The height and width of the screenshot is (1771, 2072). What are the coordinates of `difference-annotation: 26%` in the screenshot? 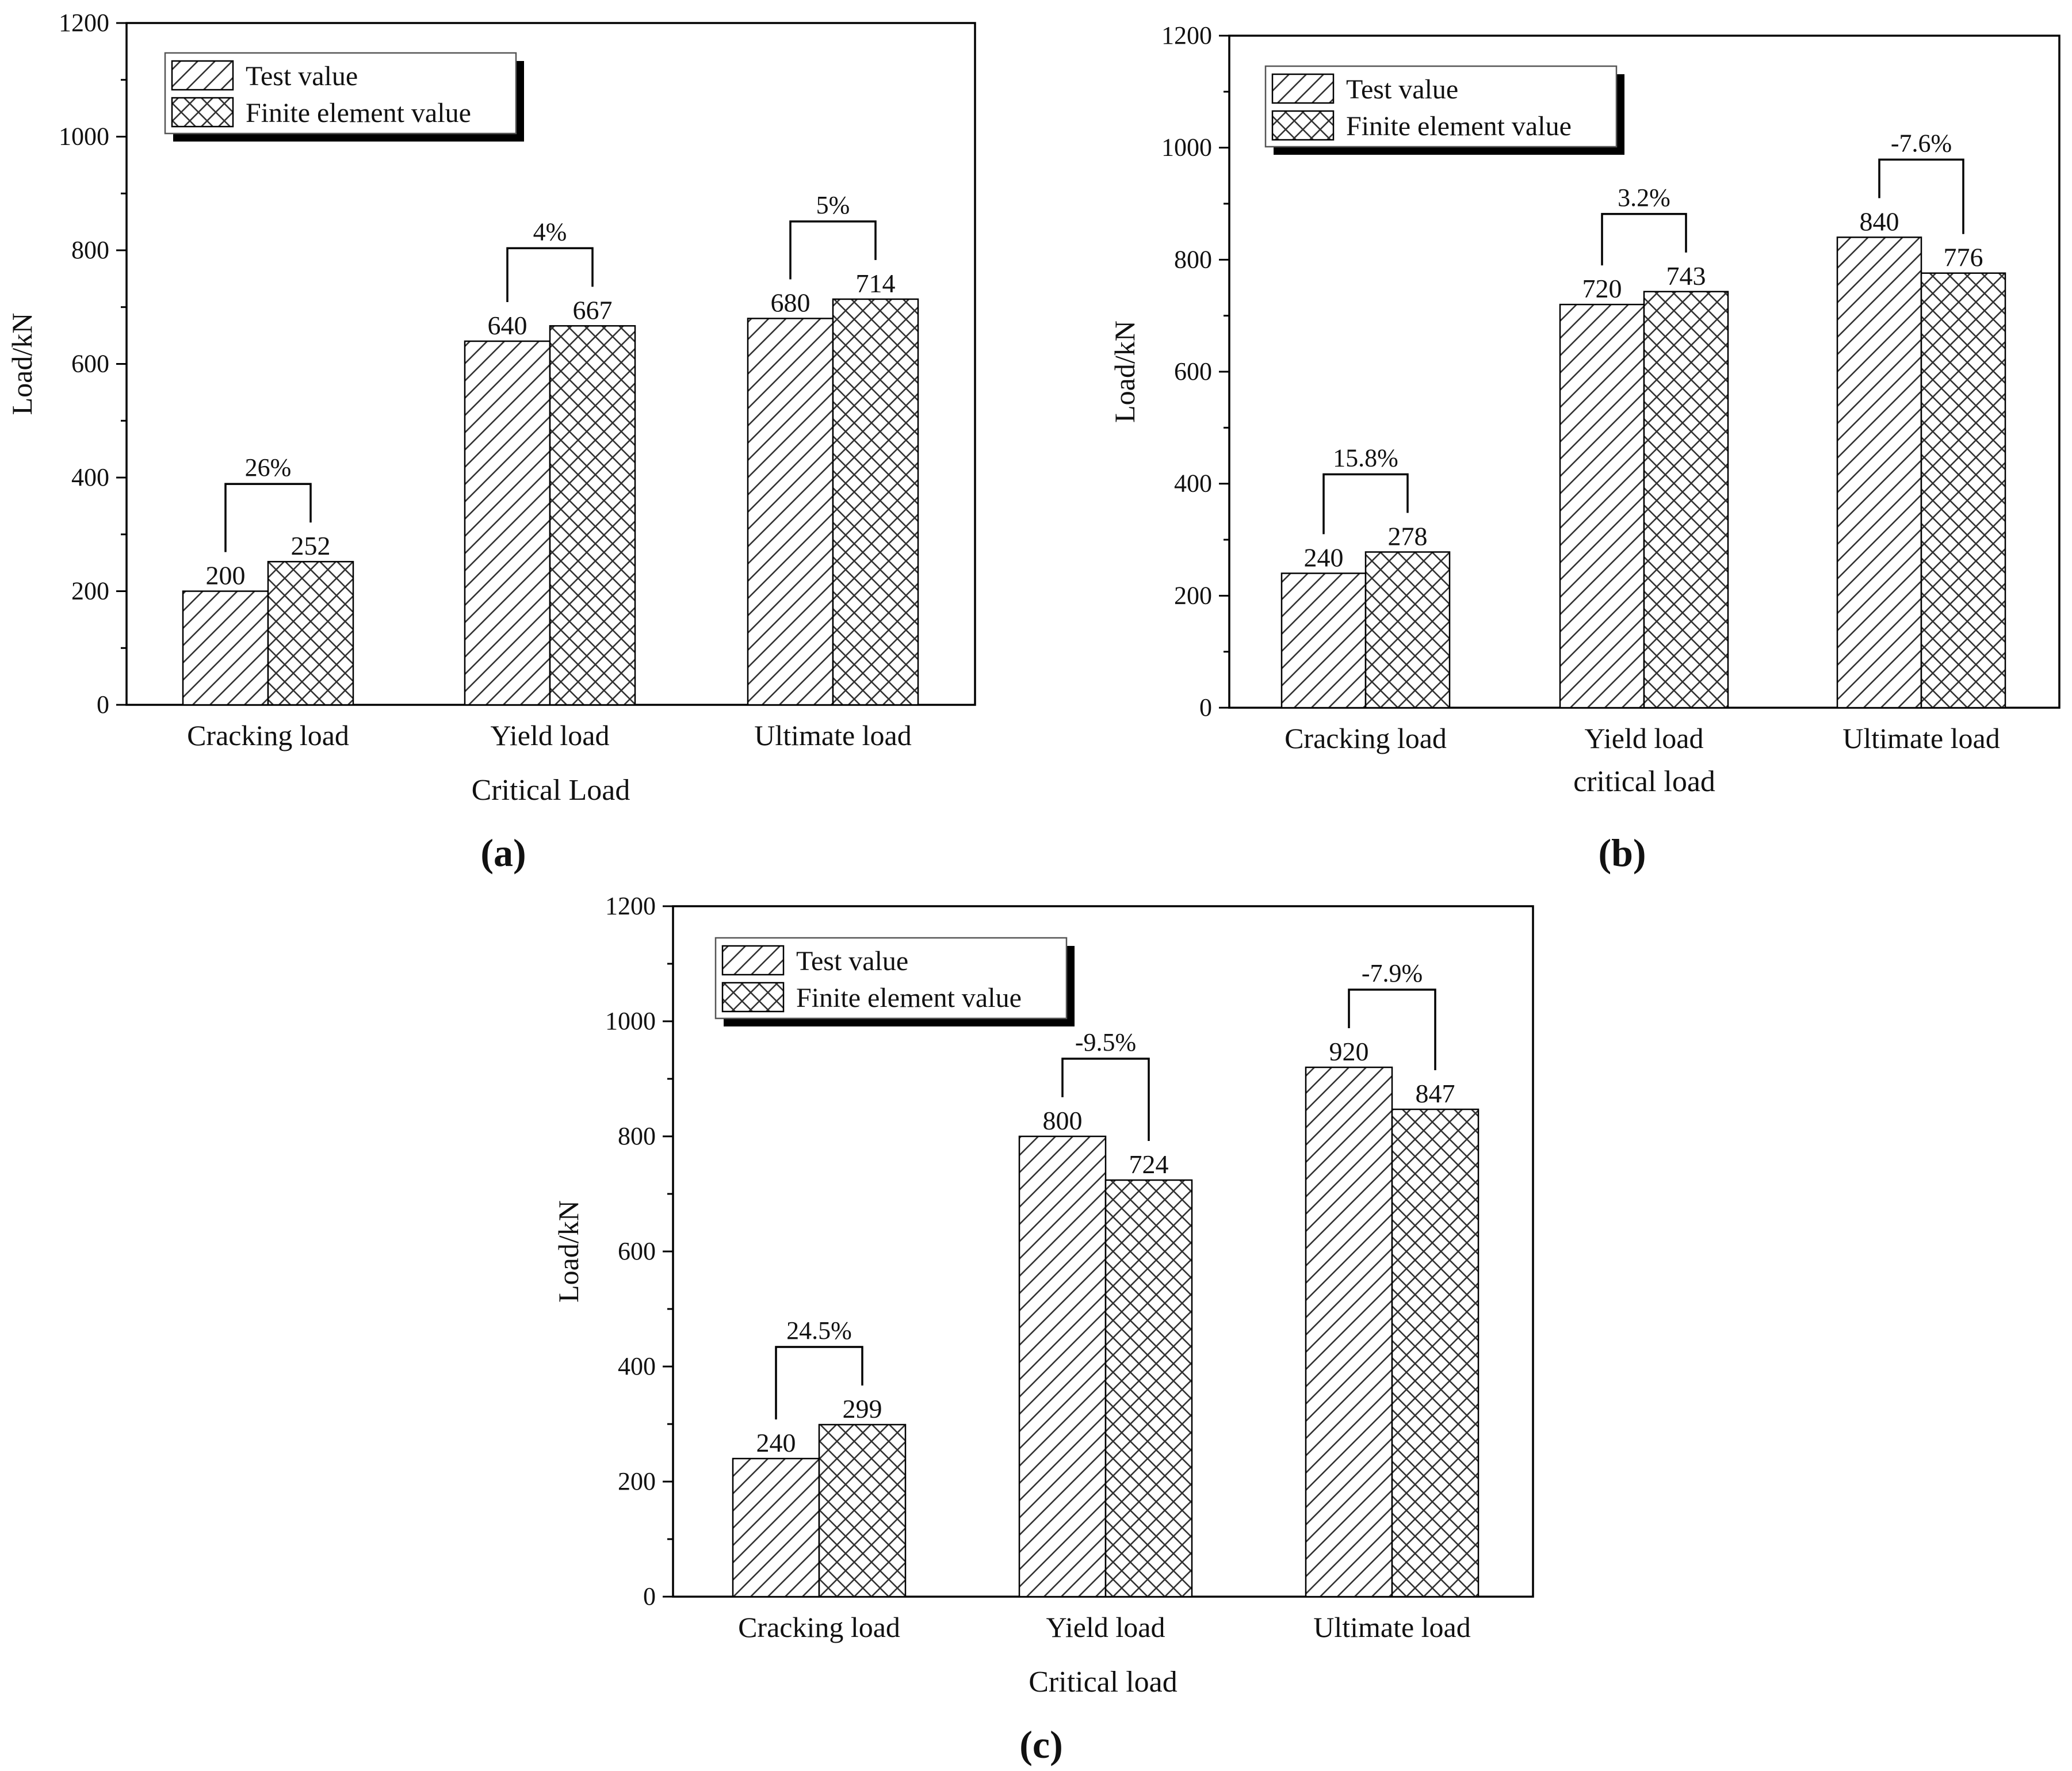 It's located at (268, 467).